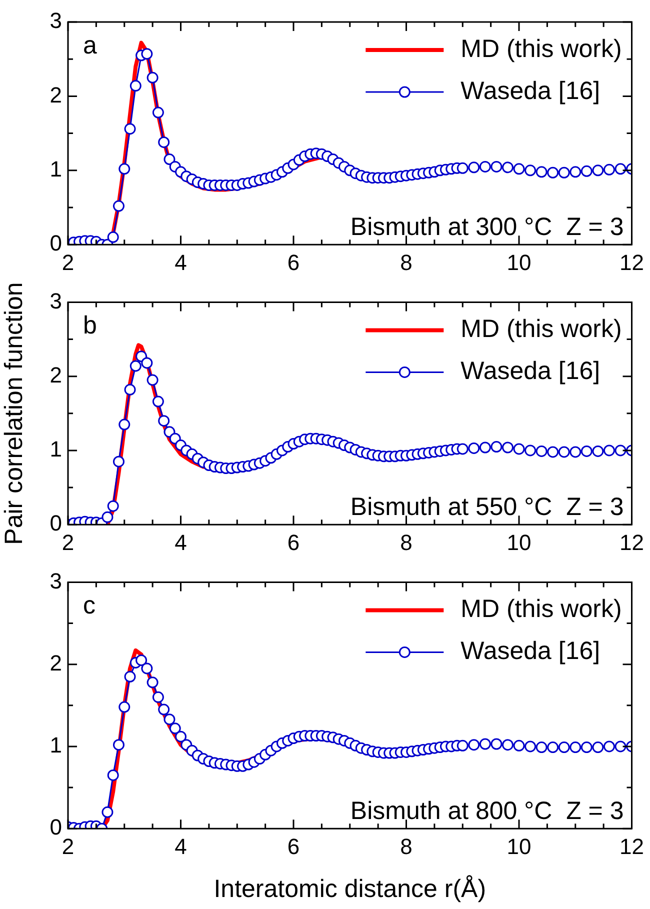  I want to click on annotation: b, so click(90, 326).